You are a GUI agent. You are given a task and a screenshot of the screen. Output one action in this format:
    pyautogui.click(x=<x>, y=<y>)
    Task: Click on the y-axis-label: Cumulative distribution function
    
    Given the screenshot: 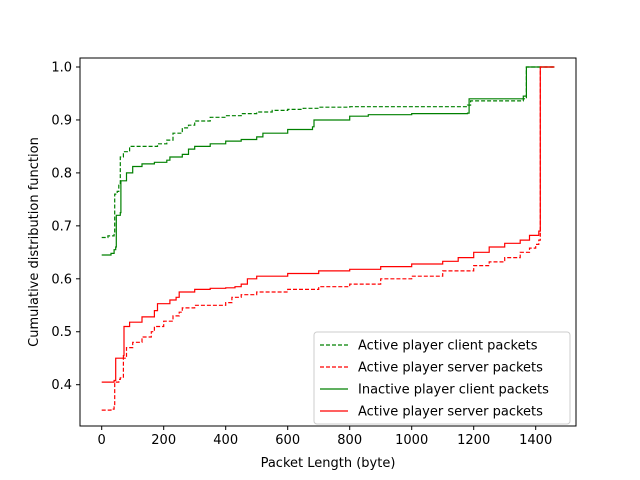 What is the action you would take?
    pyautogui.click(x=34, y=242)
    